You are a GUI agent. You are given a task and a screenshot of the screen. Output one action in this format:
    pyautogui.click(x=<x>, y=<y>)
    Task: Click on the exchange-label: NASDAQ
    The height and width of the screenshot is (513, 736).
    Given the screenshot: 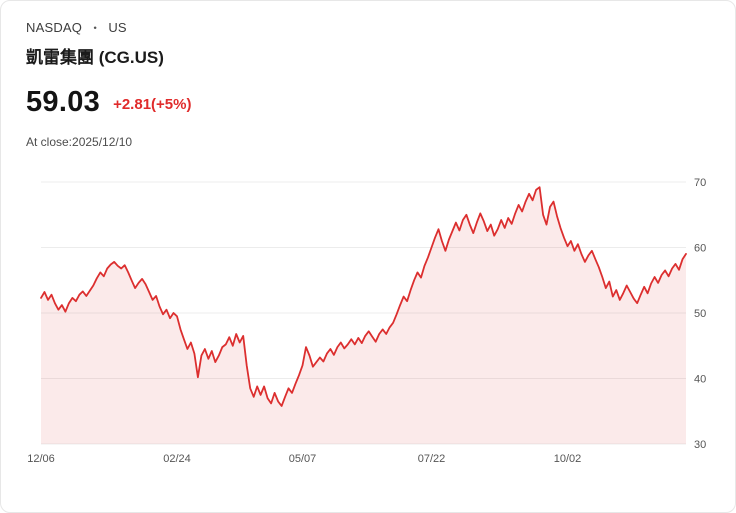 What is the action you would take?
    pyautogui.click(x=54, y=27)
    